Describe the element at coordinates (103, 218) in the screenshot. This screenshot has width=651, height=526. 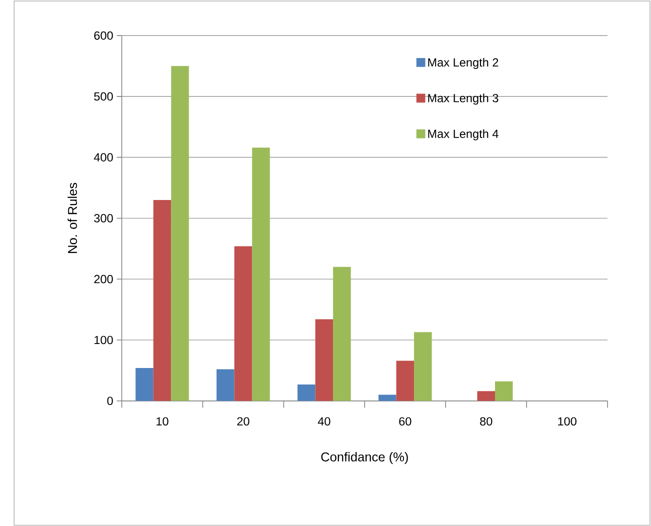
I see `y-tick-label: 300` at that location.